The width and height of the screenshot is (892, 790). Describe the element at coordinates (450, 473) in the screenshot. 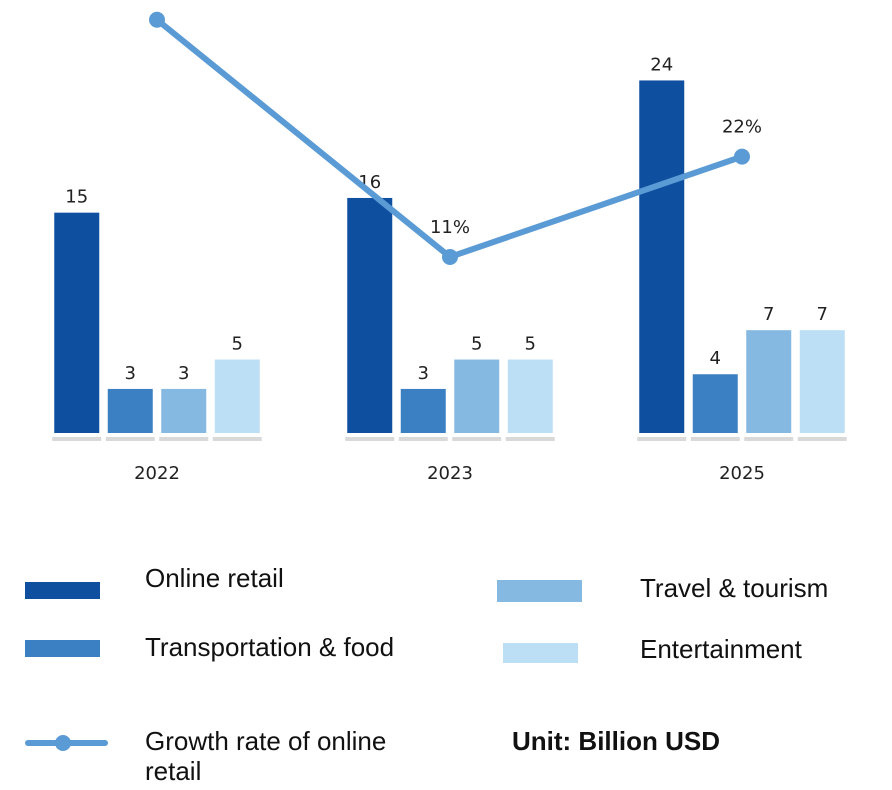

I see `x-tick-label: 2023` at that location.